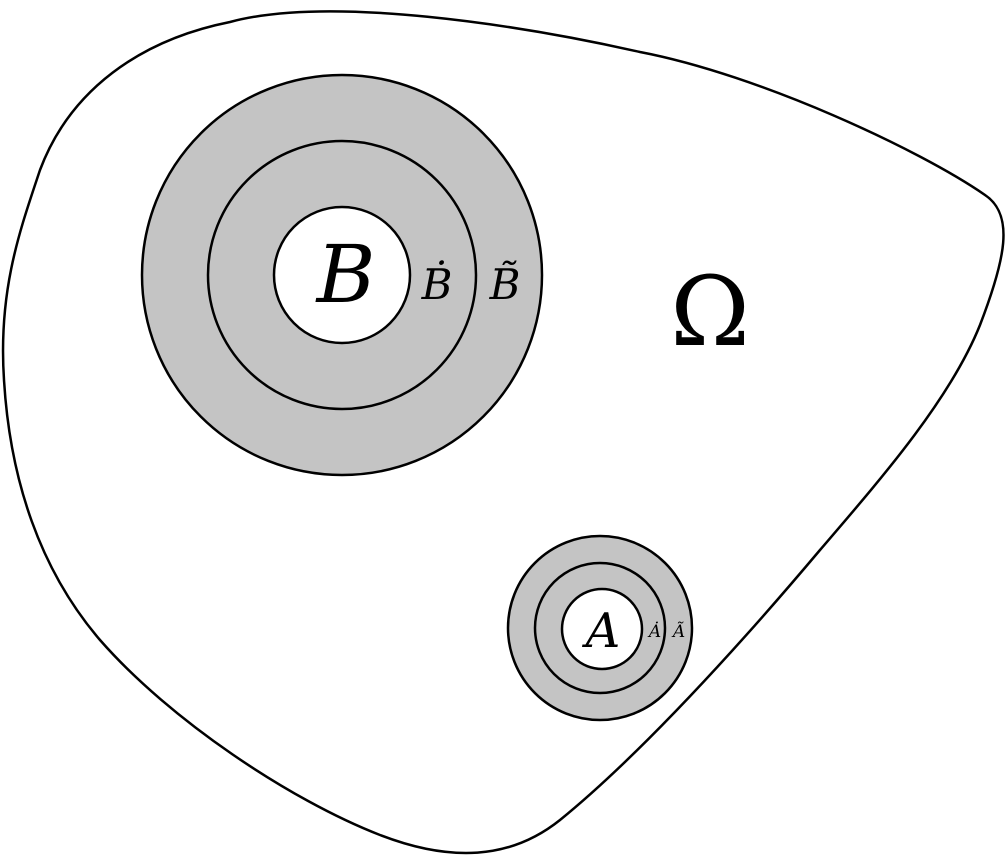 Image resolution: width=1006 pixels, height=862 pixels. I want to click on ball-a-label: A, so click(601, 631).